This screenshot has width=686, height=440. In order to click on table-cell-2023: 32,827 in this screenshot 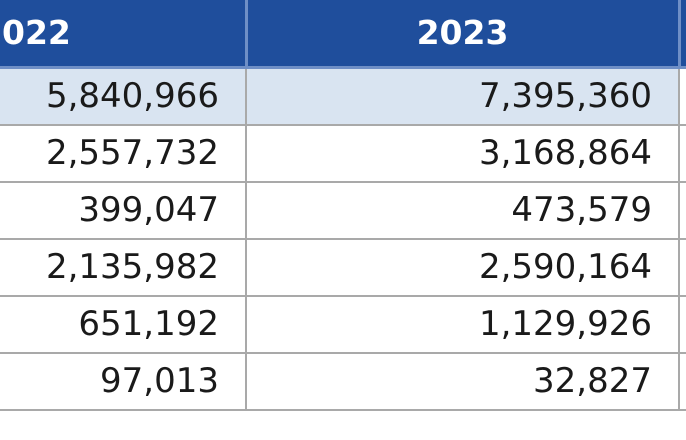, I will do `click(463, 382)`.